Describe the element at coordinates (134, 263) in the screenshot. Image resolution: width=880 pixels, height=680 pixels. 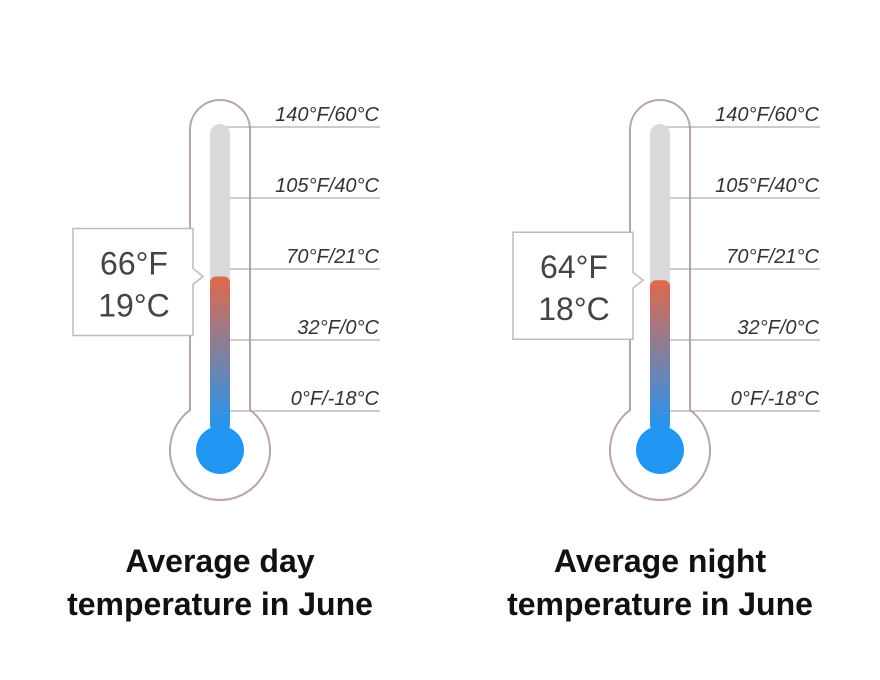
I see `value-label: 66°F` at that location.